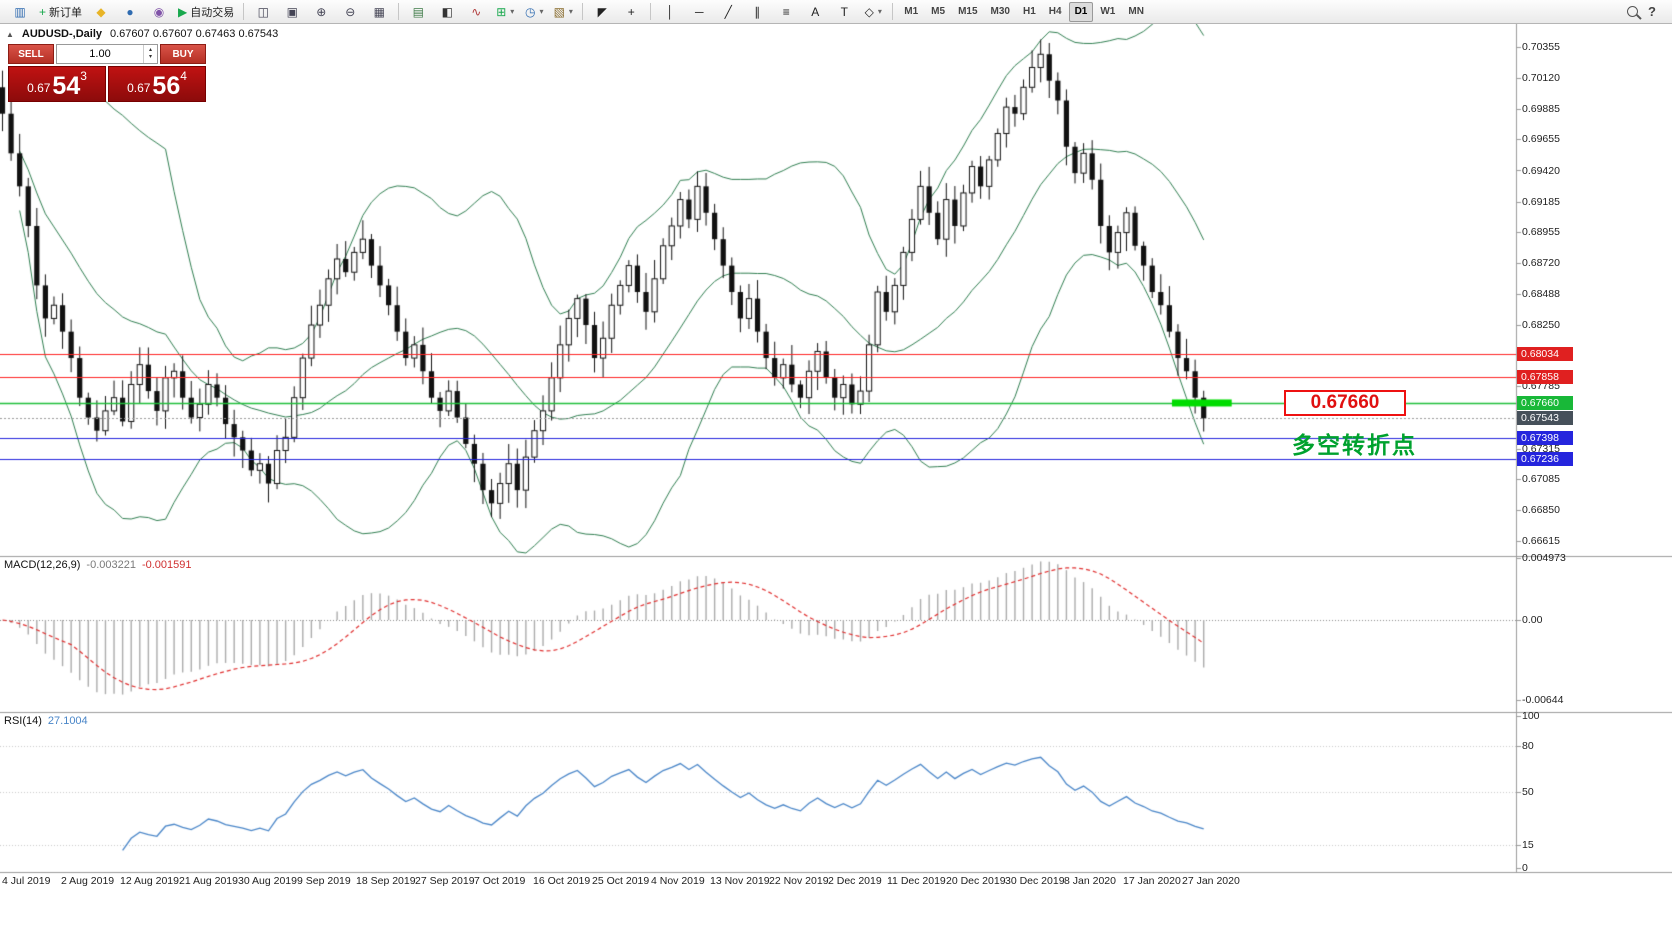 Image resolution: width=1672 pixels, height=947 pixels. I want to click on channel-icon: ∥, so click(757, 11).